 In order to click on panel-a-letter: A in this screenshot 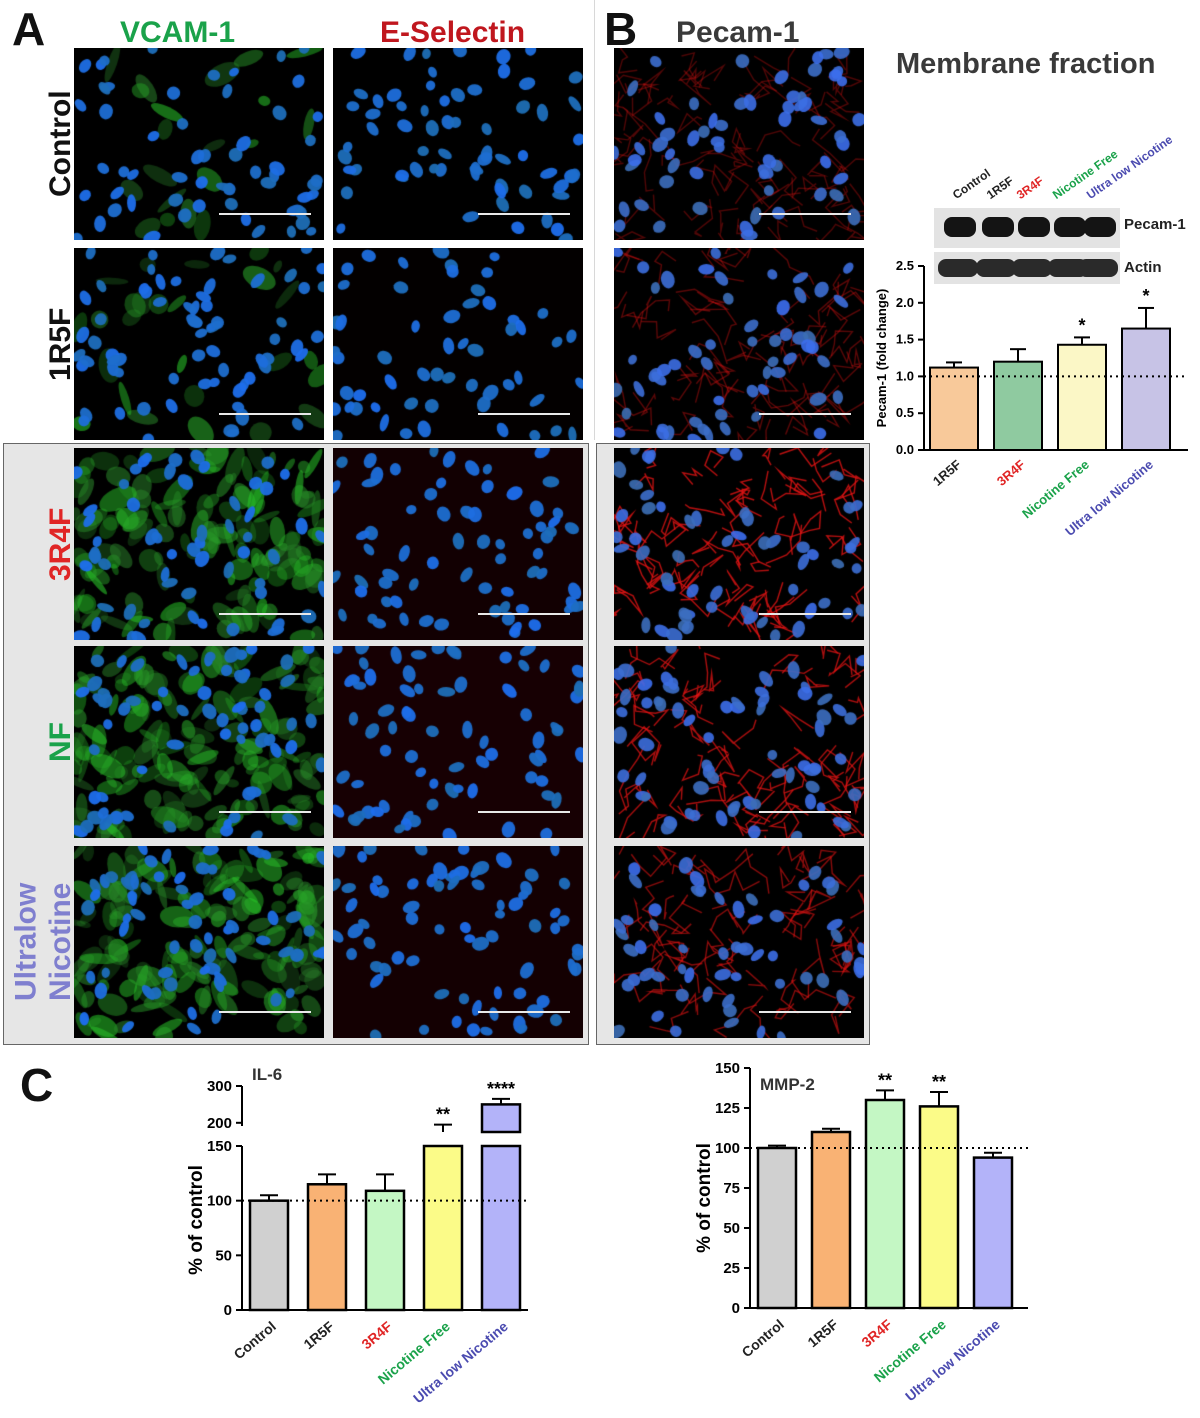, I will do `click(29, 29)`.